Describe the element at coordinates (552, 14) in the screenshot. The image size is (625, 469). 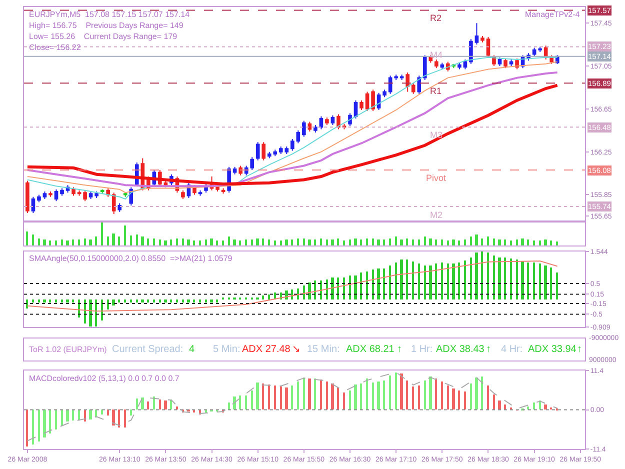
I see `annotation: ManageTPv2-4` at that location.